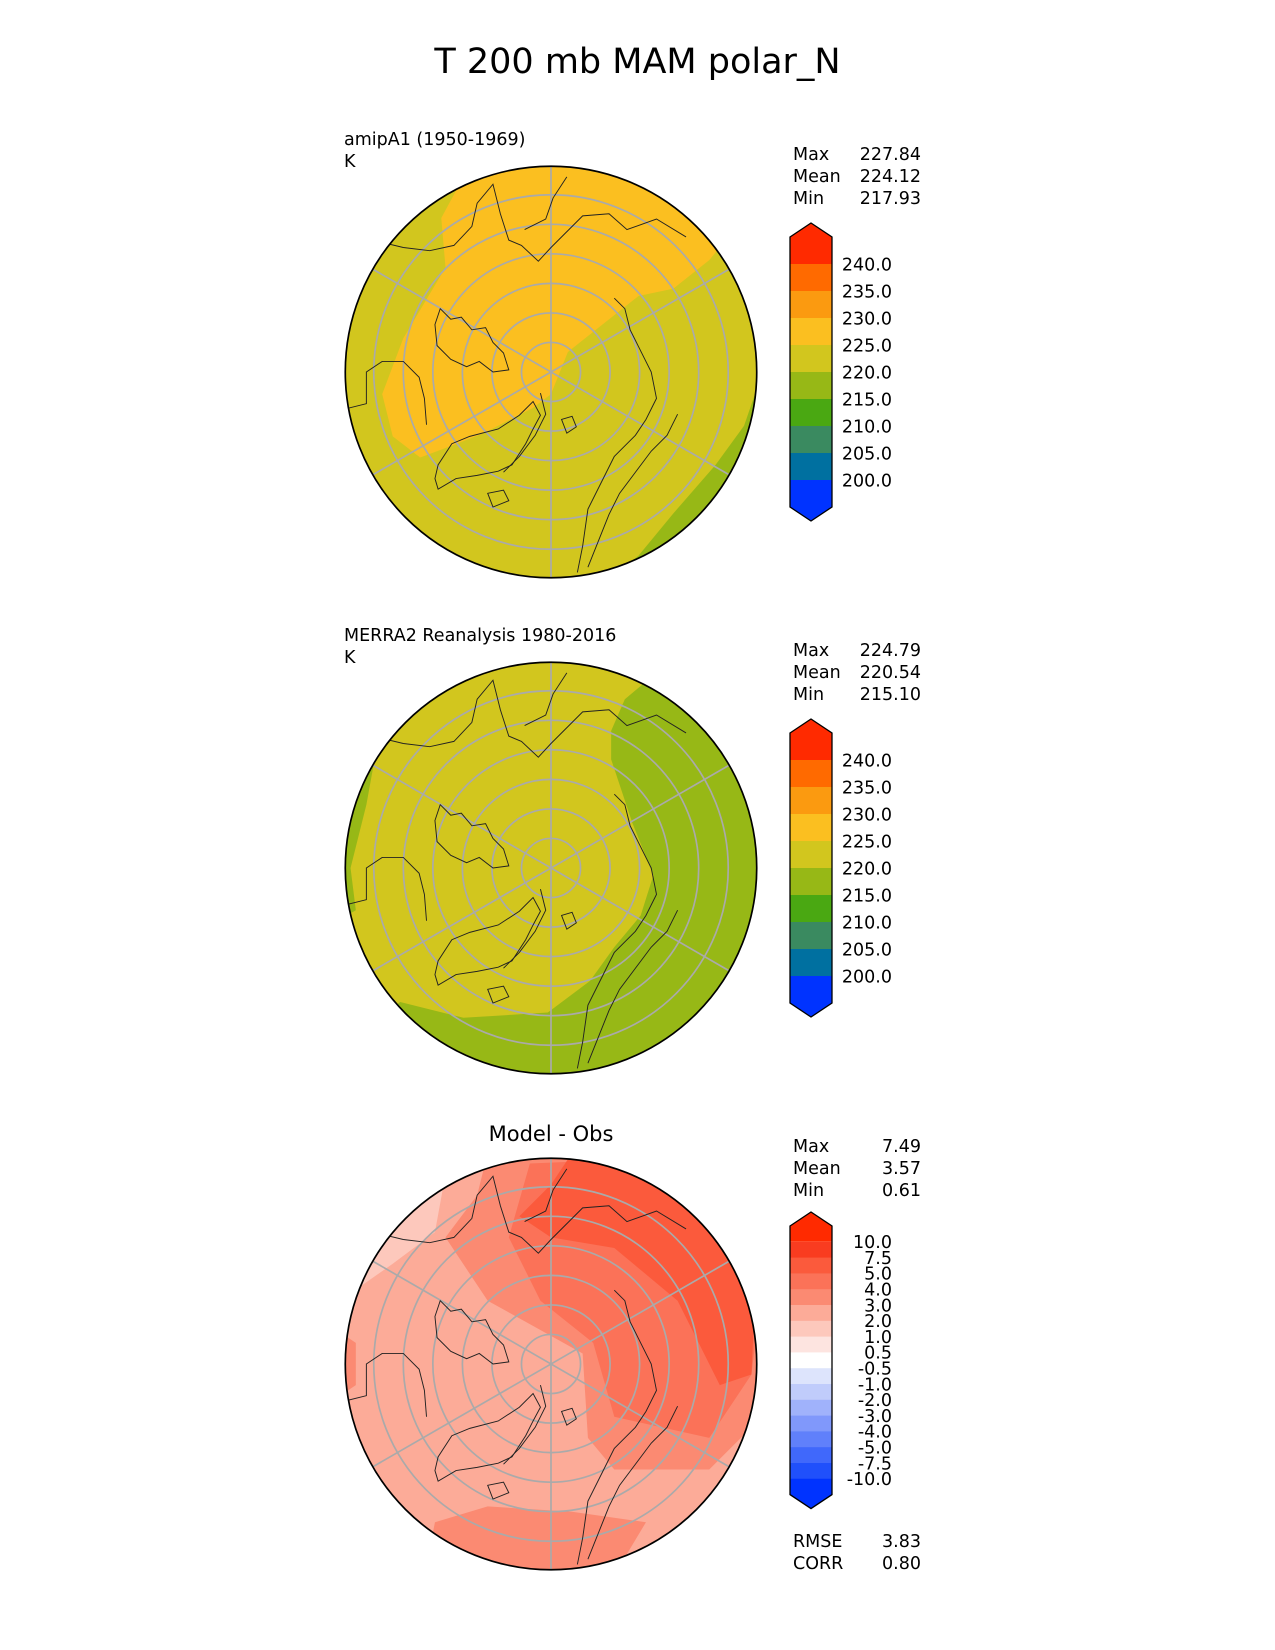 The height and width of the screenshot is (1650, 1275). I want to click on colorbar-tick-label: 0.5, so click(878, 1354).